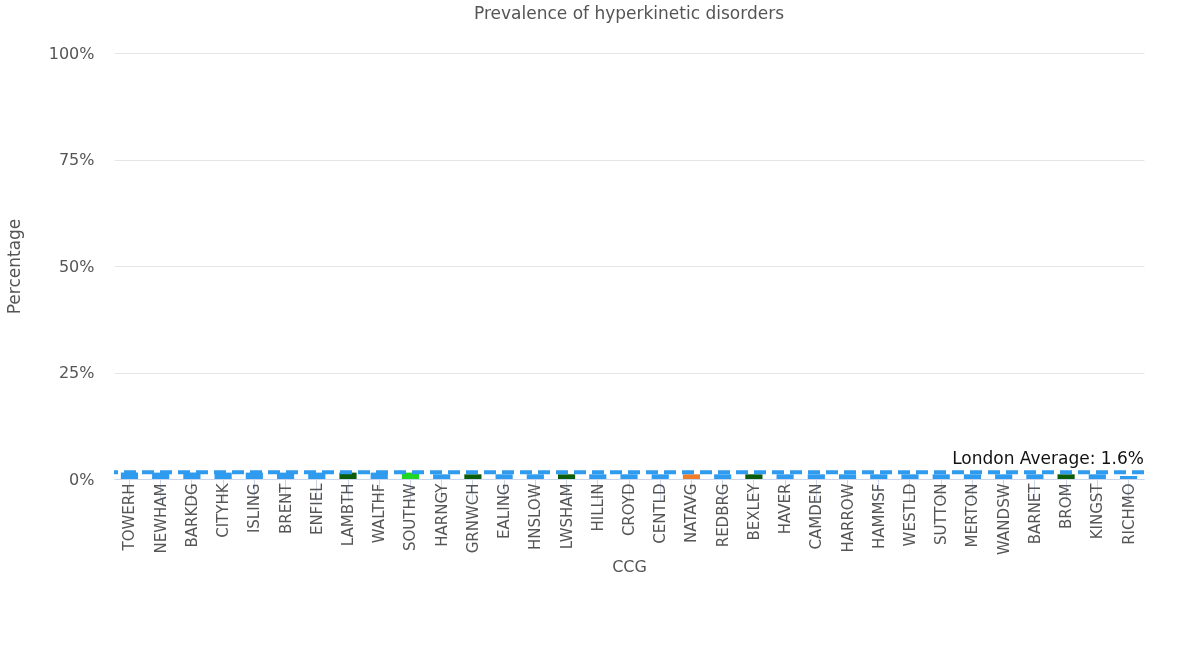 The width and height of the screenshot is (1192, 645). What do you see at coordinates (76, 159) in the screenshot?
I see `y-tick-label: 75%` at bounding box center [76, 159].